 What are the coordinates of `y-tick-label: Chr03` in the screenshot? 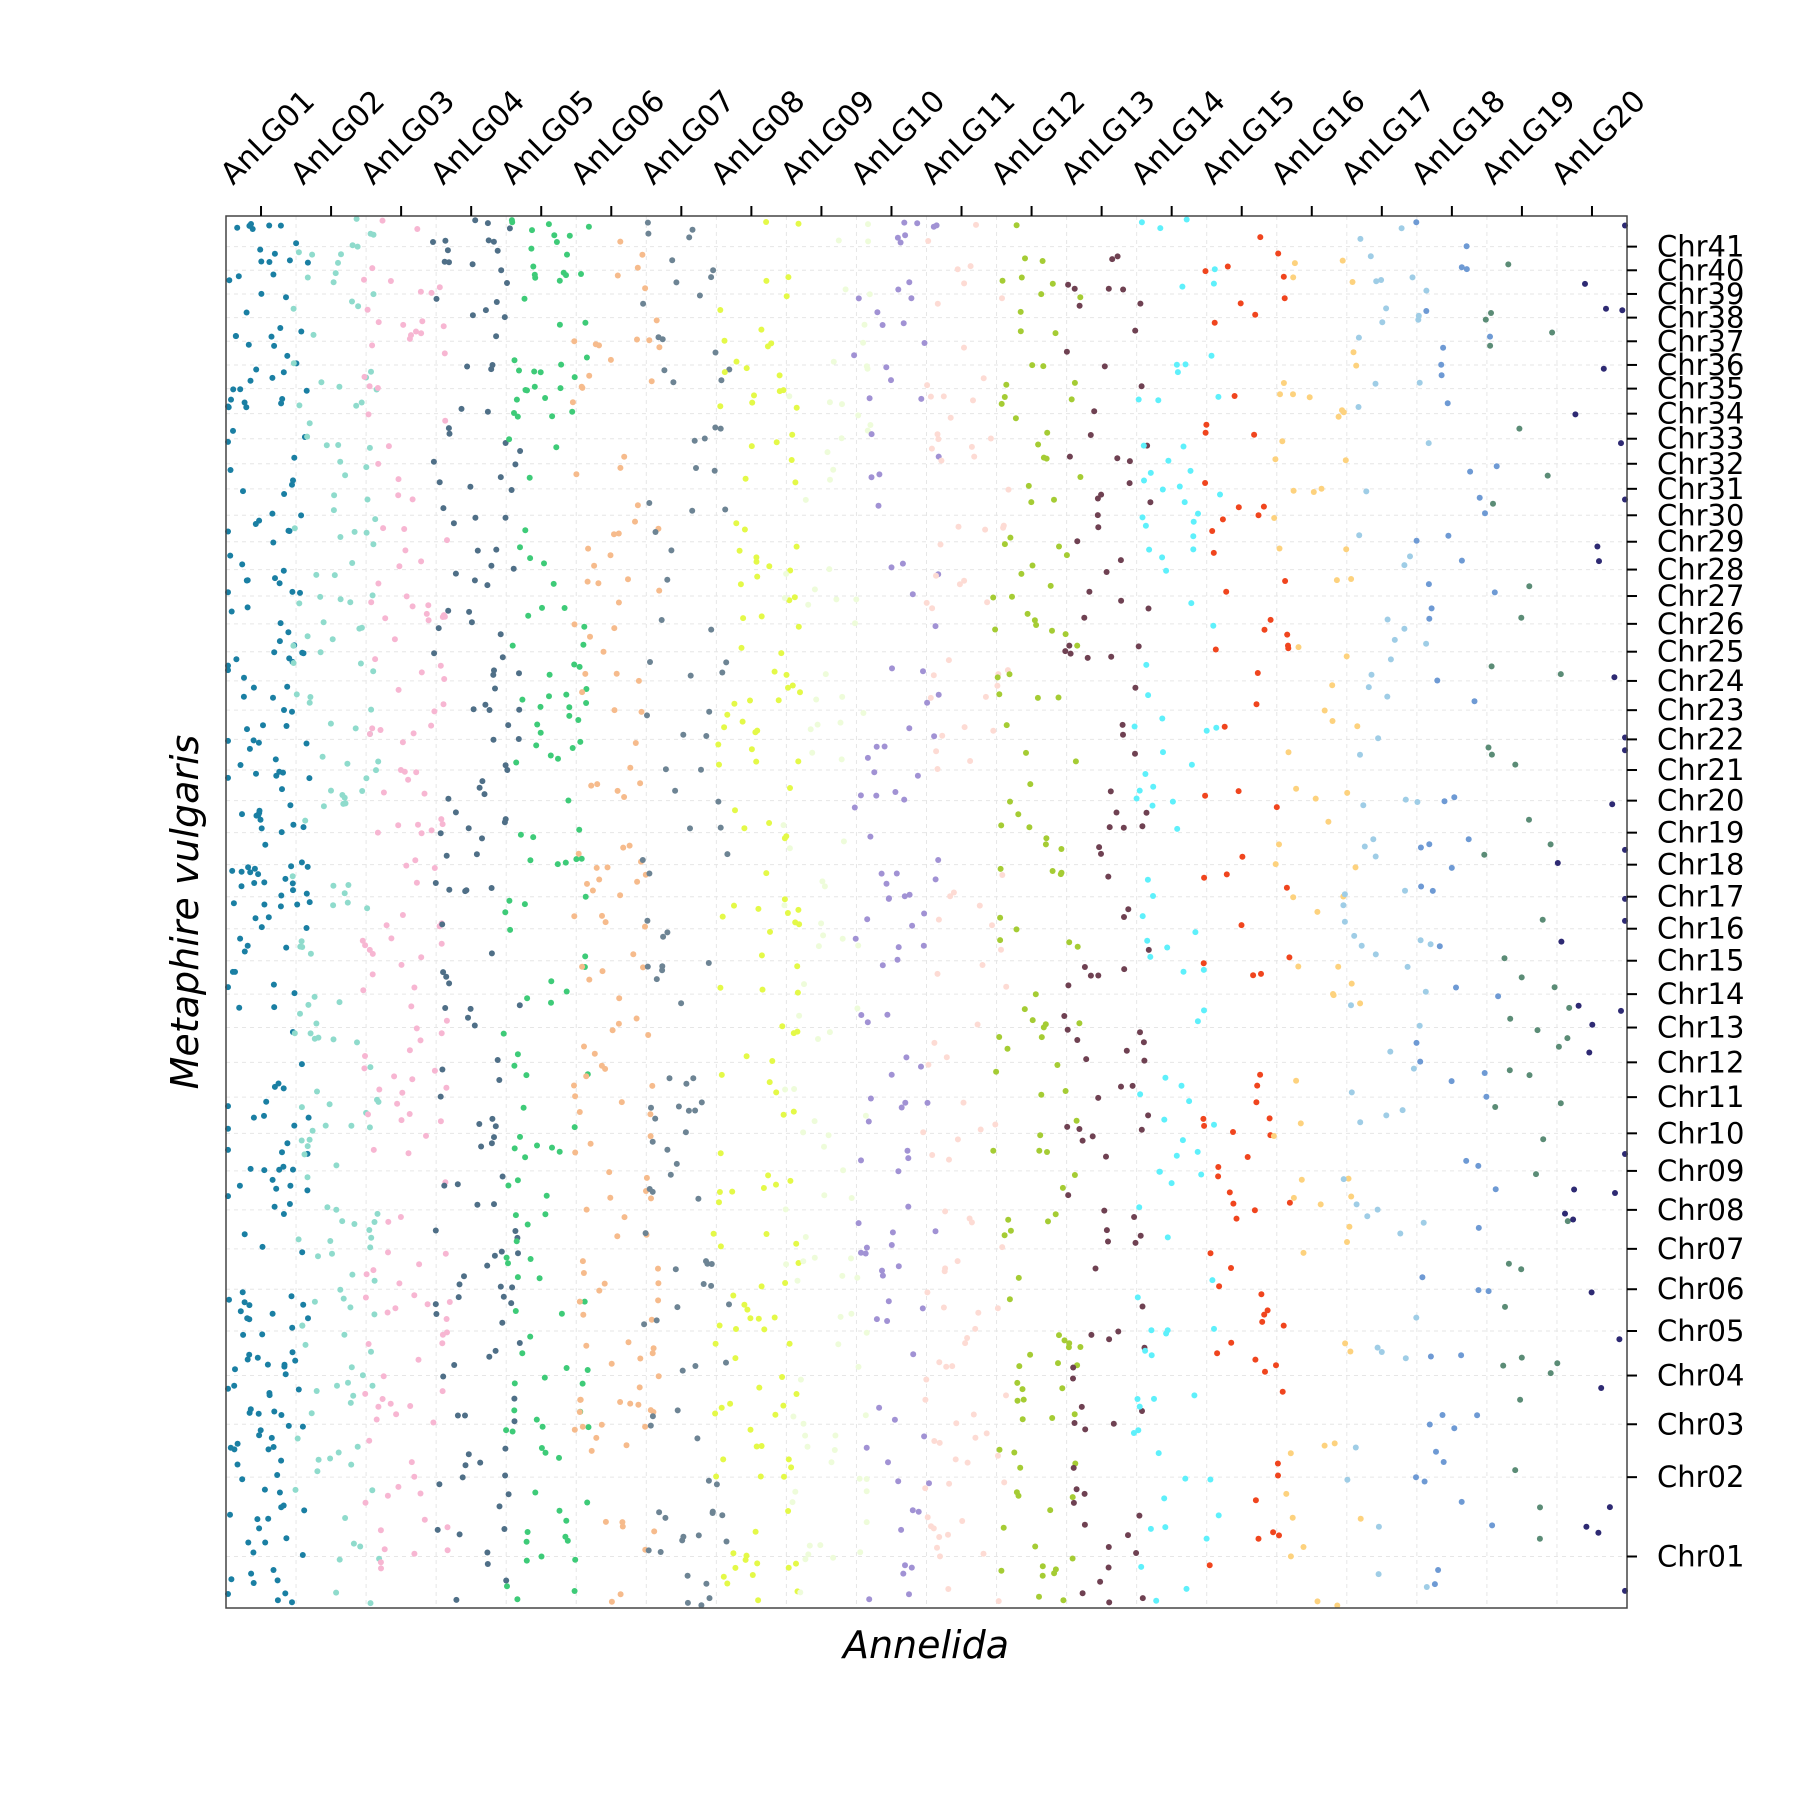 It's located at (1700, 1424).